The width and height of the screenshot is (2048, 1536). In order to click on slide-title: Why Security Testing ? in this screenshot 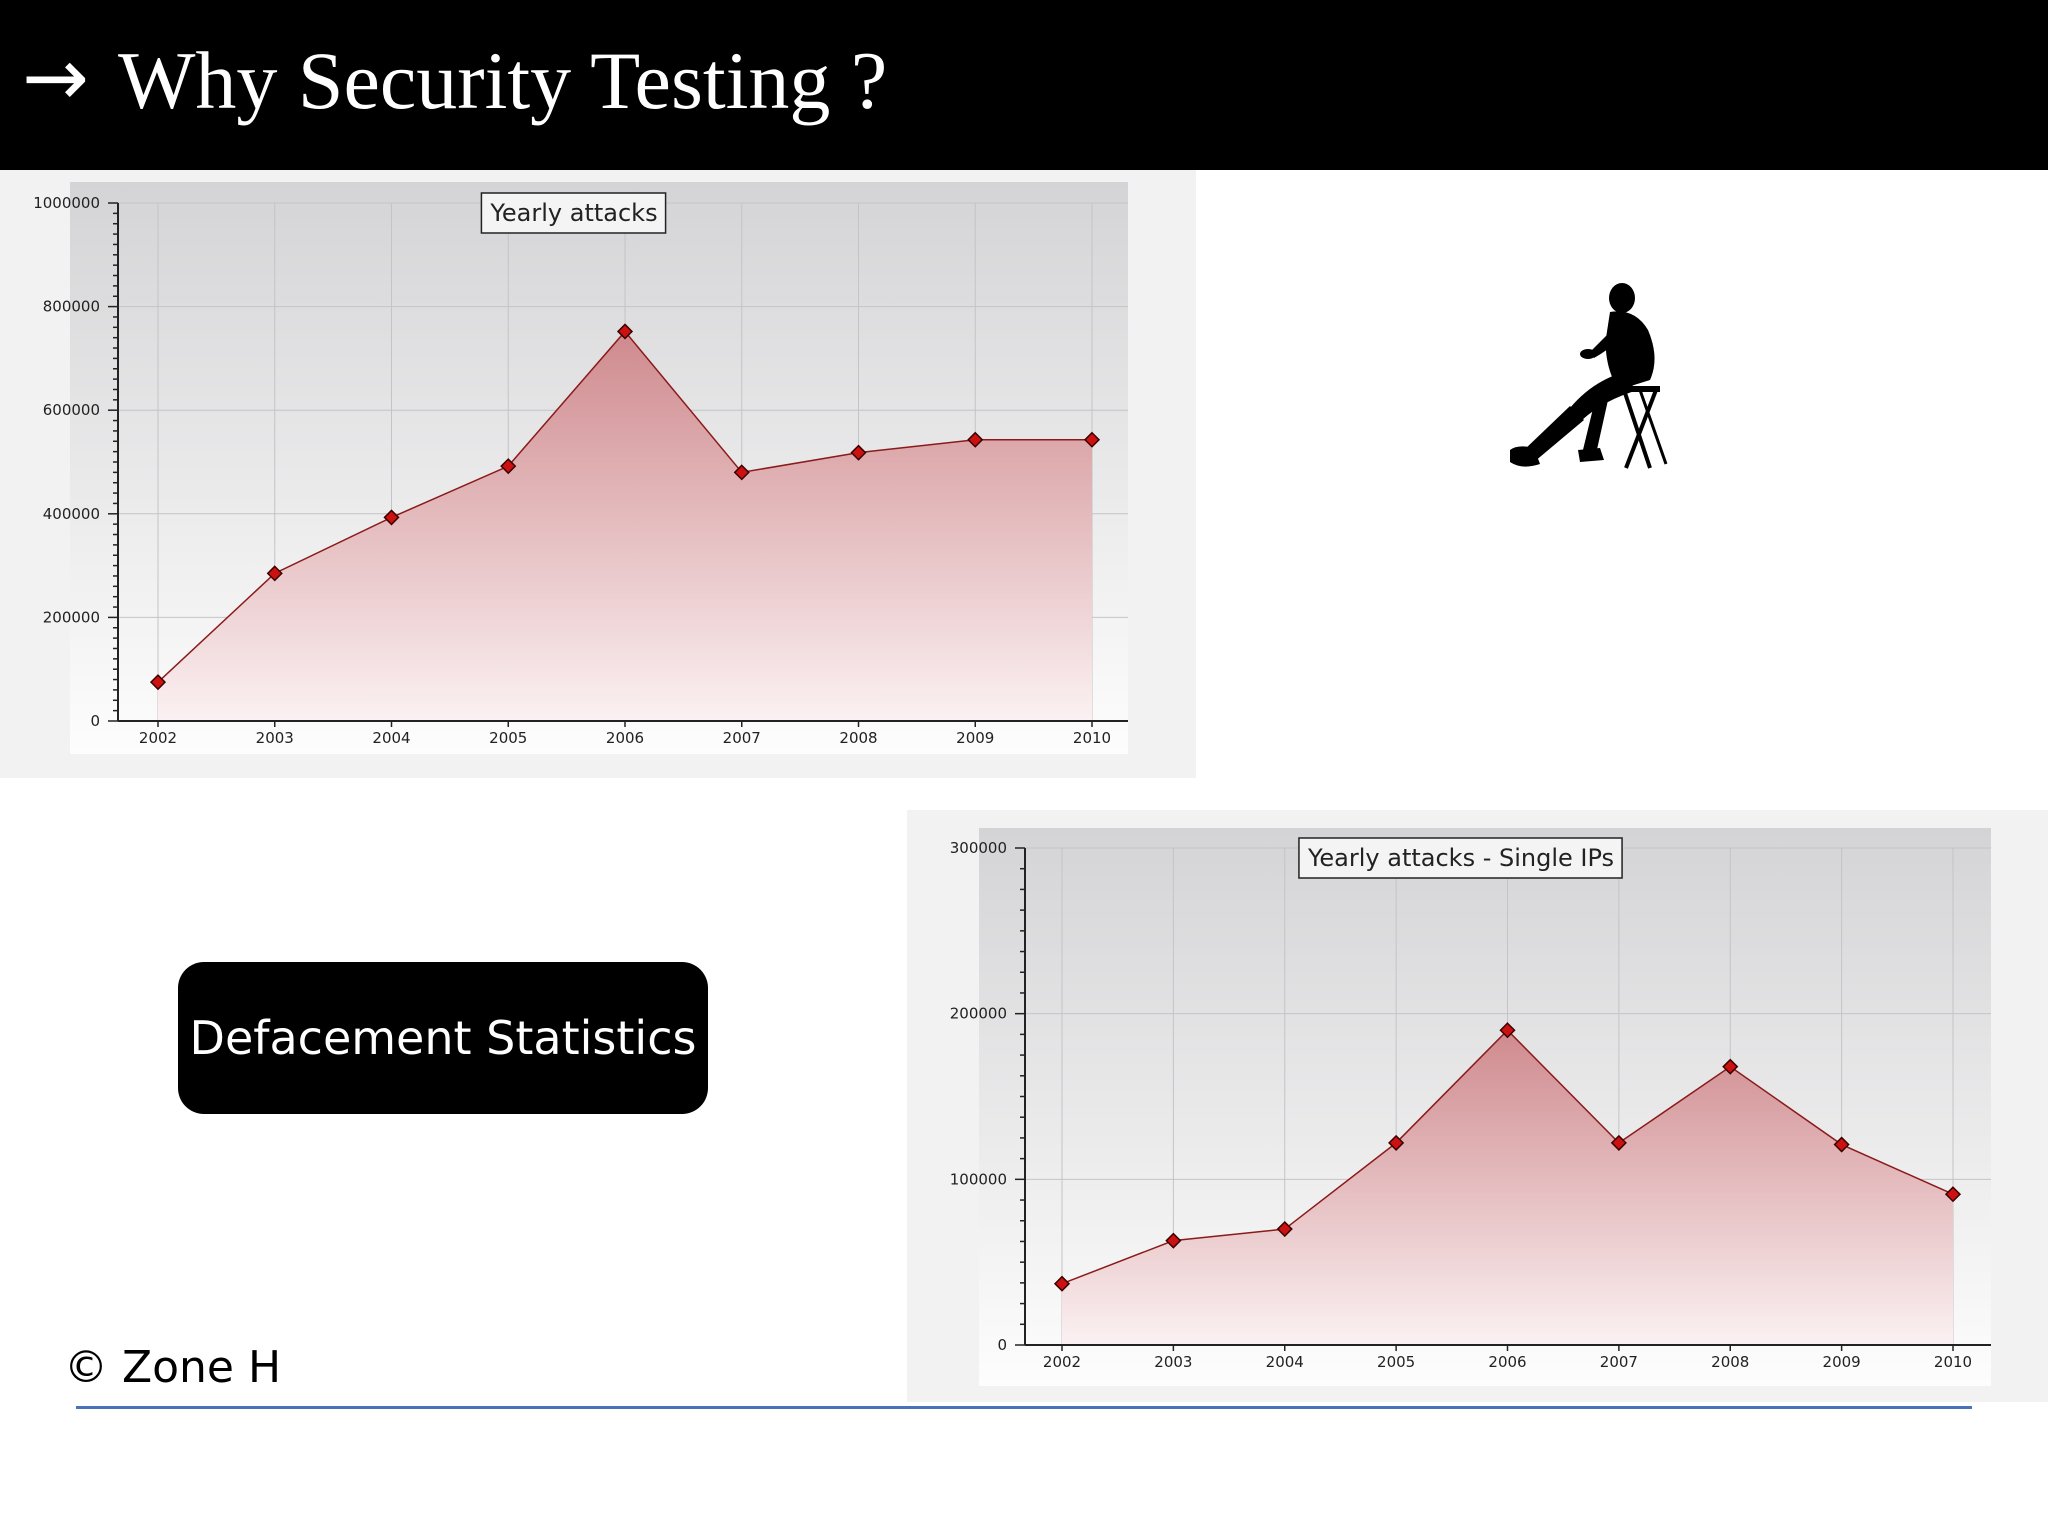, I will do `click(503, 80)`.